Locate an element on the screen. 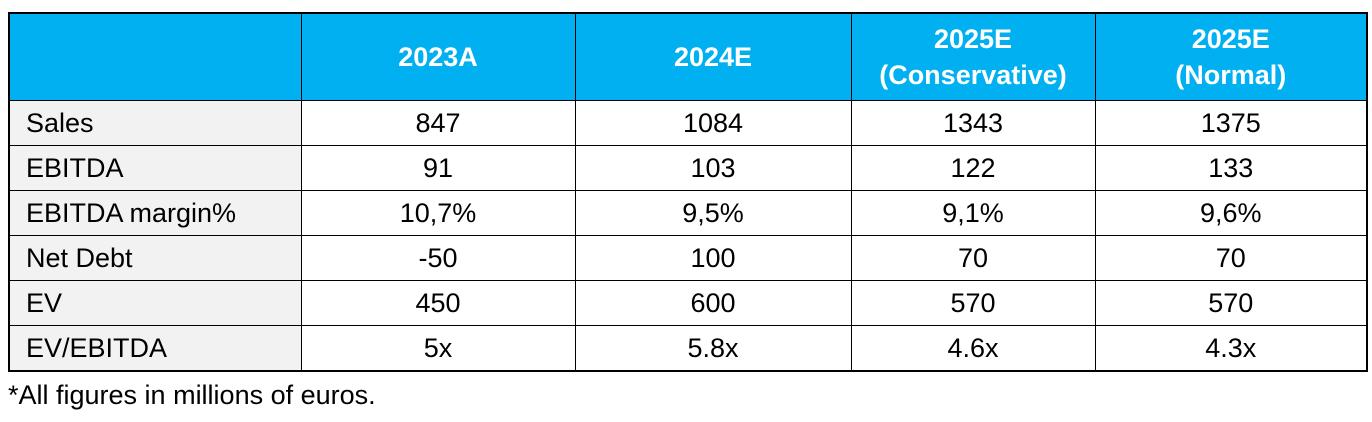  table-row: EBITDA 91 103 122 133 is located at coordinates (688, 168).